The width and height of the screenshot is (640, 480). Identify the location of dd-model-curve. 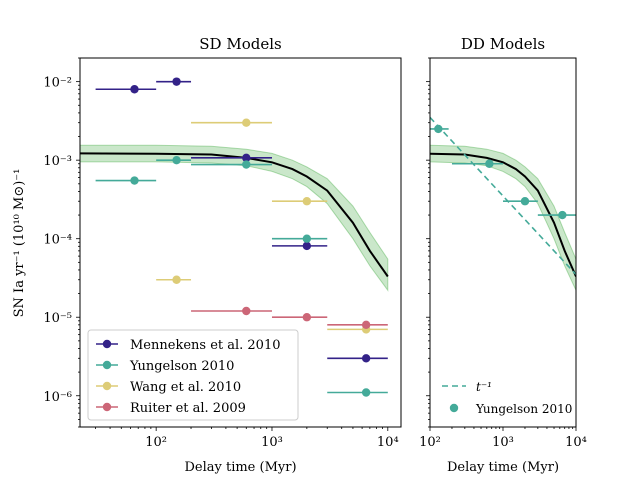
(503, 214).